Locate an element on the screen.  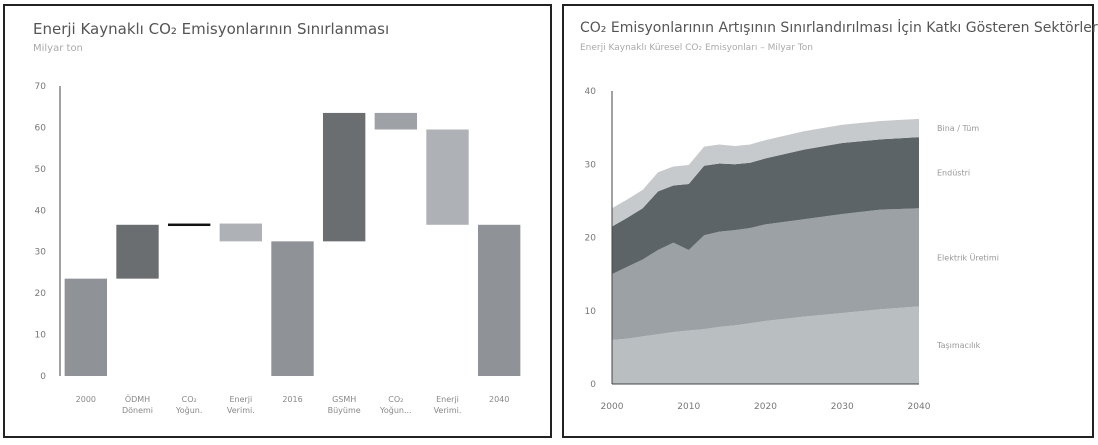
x-tick-label: Büyüme is located at coordinates (344, 410).